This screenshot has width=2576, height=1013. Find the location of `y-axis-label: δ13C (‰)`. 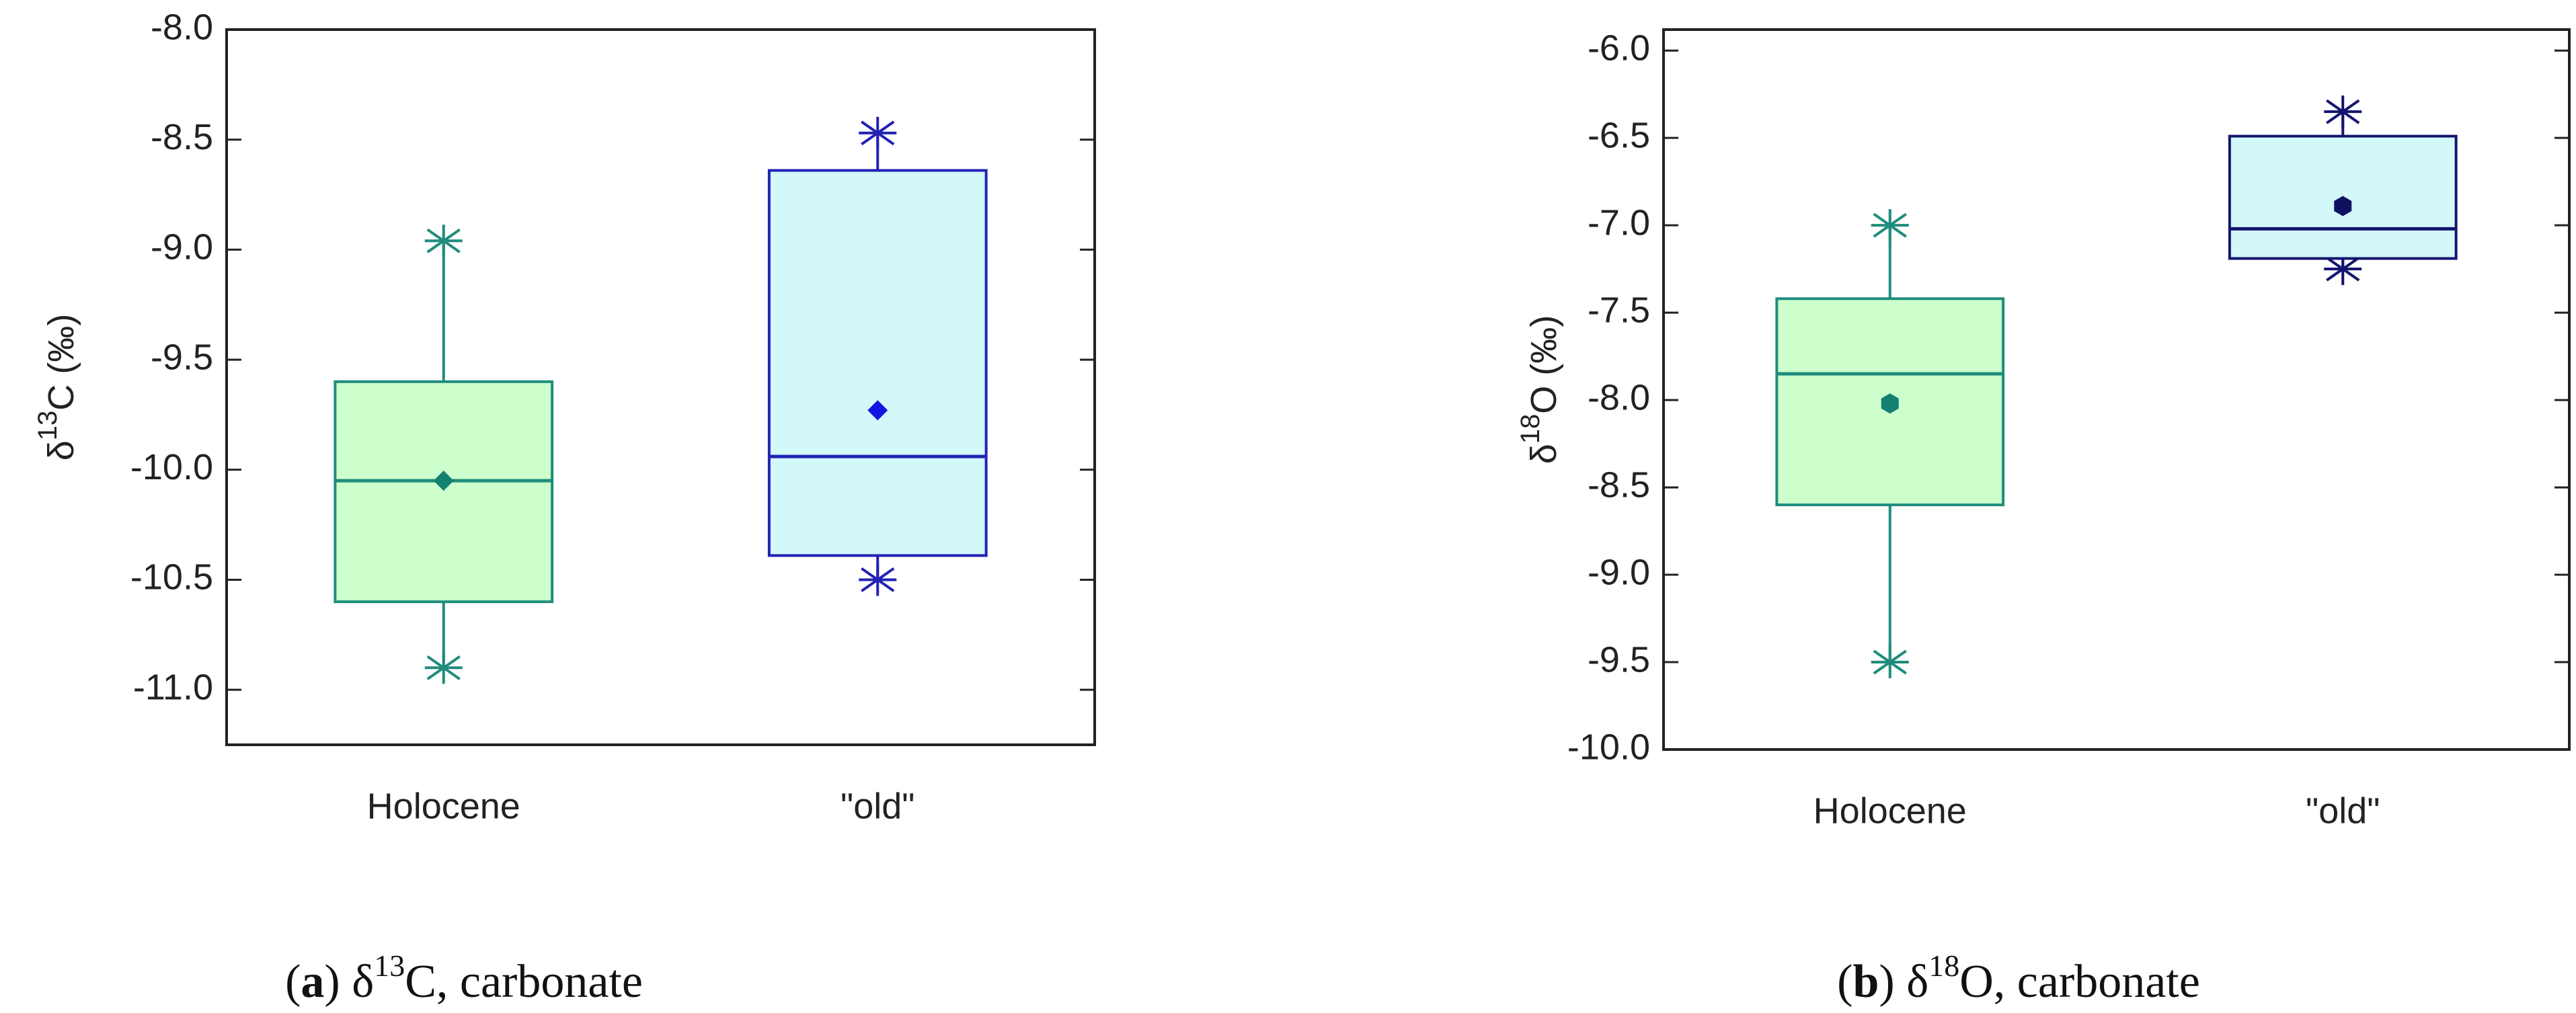

y-axis-label: δ13C (‰) is located at coordinates (58, 387).